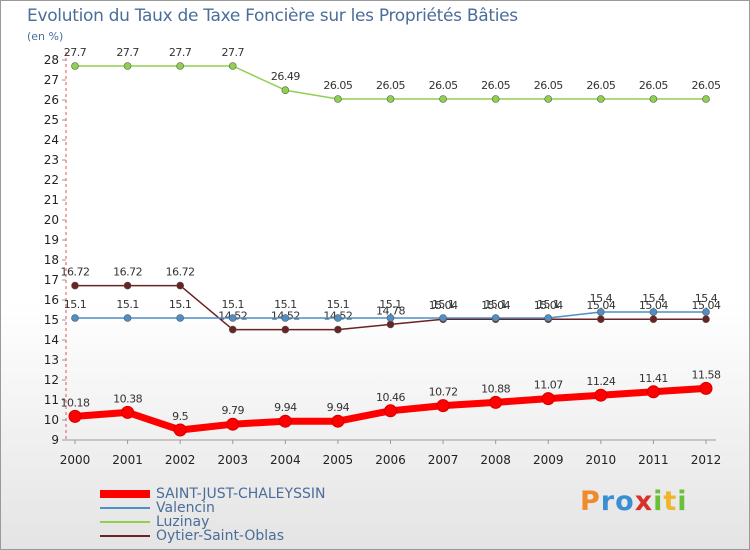 The width and height of the screenshot is (750, 550). What do you see at coordinates (51, 60) in the screenshot?
I see `y-tick-label: 28` at bounding box center [51, 60].